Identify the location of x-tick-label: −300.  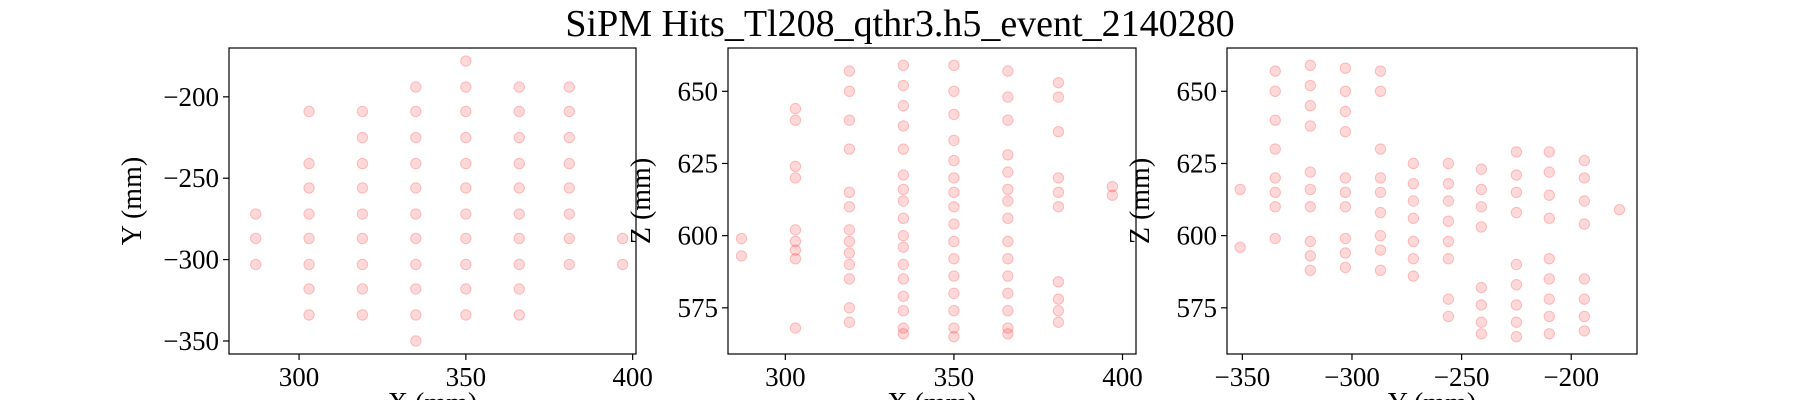
(1352, 377).